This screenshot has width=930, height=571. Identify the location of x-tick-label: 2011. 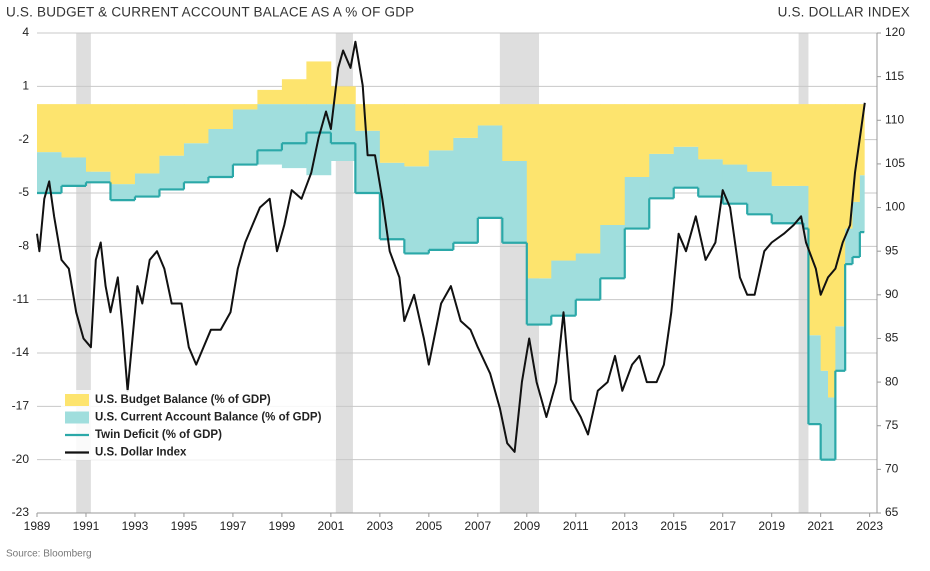
(576, 526).